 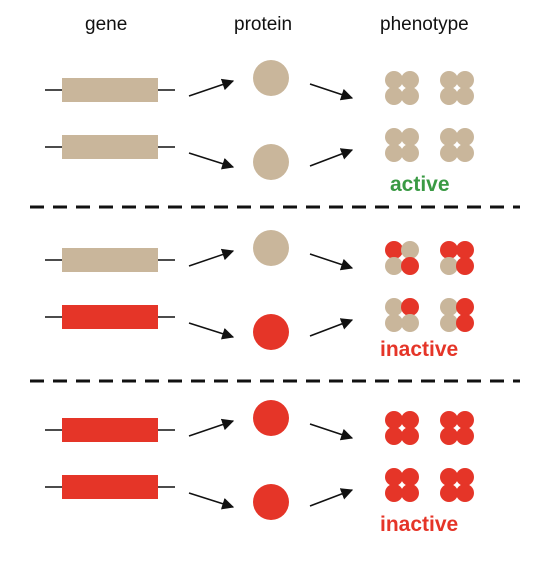 What do you see at coordinates (419, 524) in the screenshot?
I see `panel-3-status: inactive` at bounding box center [419, 524].